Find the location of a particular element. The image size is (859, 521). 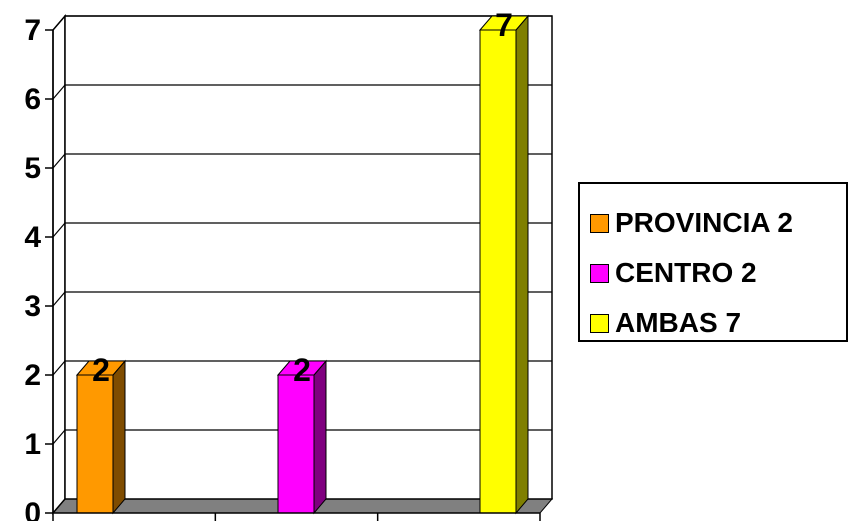

chart-legend: PROVINCIA 2 CENTRO 2 AMBAS 7 is located at coordinates (713, 262).